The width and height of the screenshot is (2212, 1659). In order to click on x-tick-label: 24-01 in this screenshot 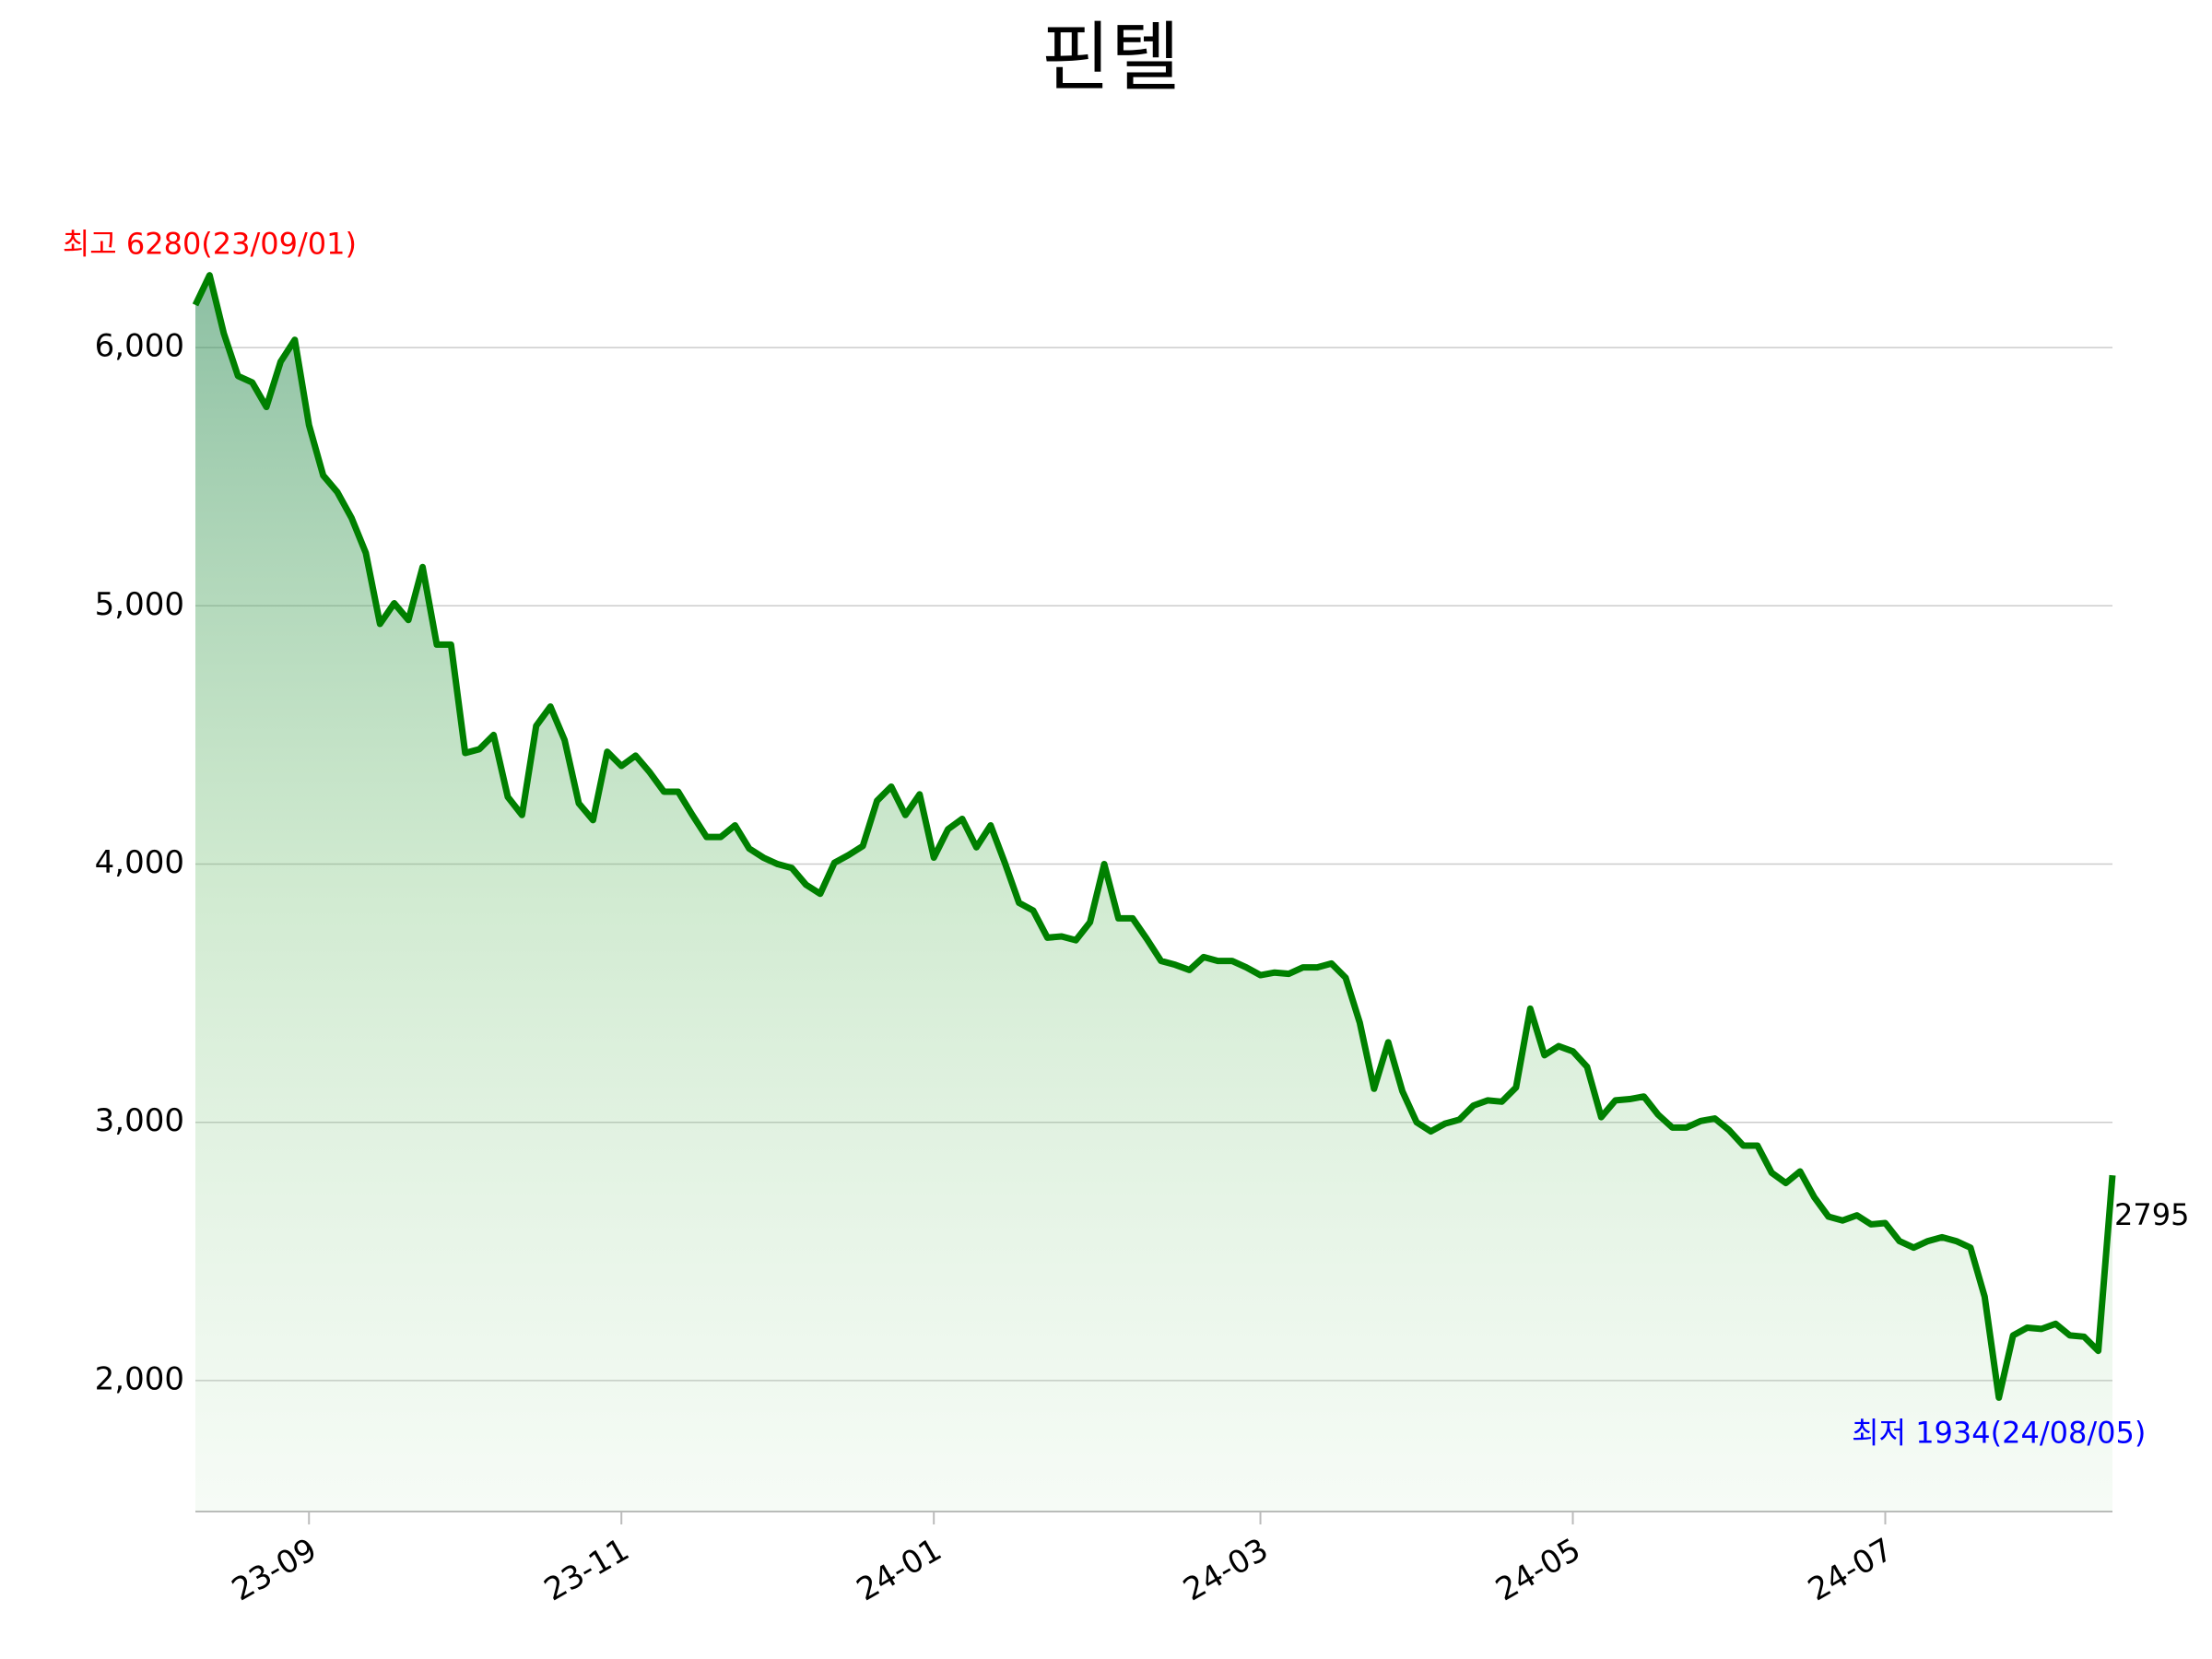, I will do `click(899, 1569)`.